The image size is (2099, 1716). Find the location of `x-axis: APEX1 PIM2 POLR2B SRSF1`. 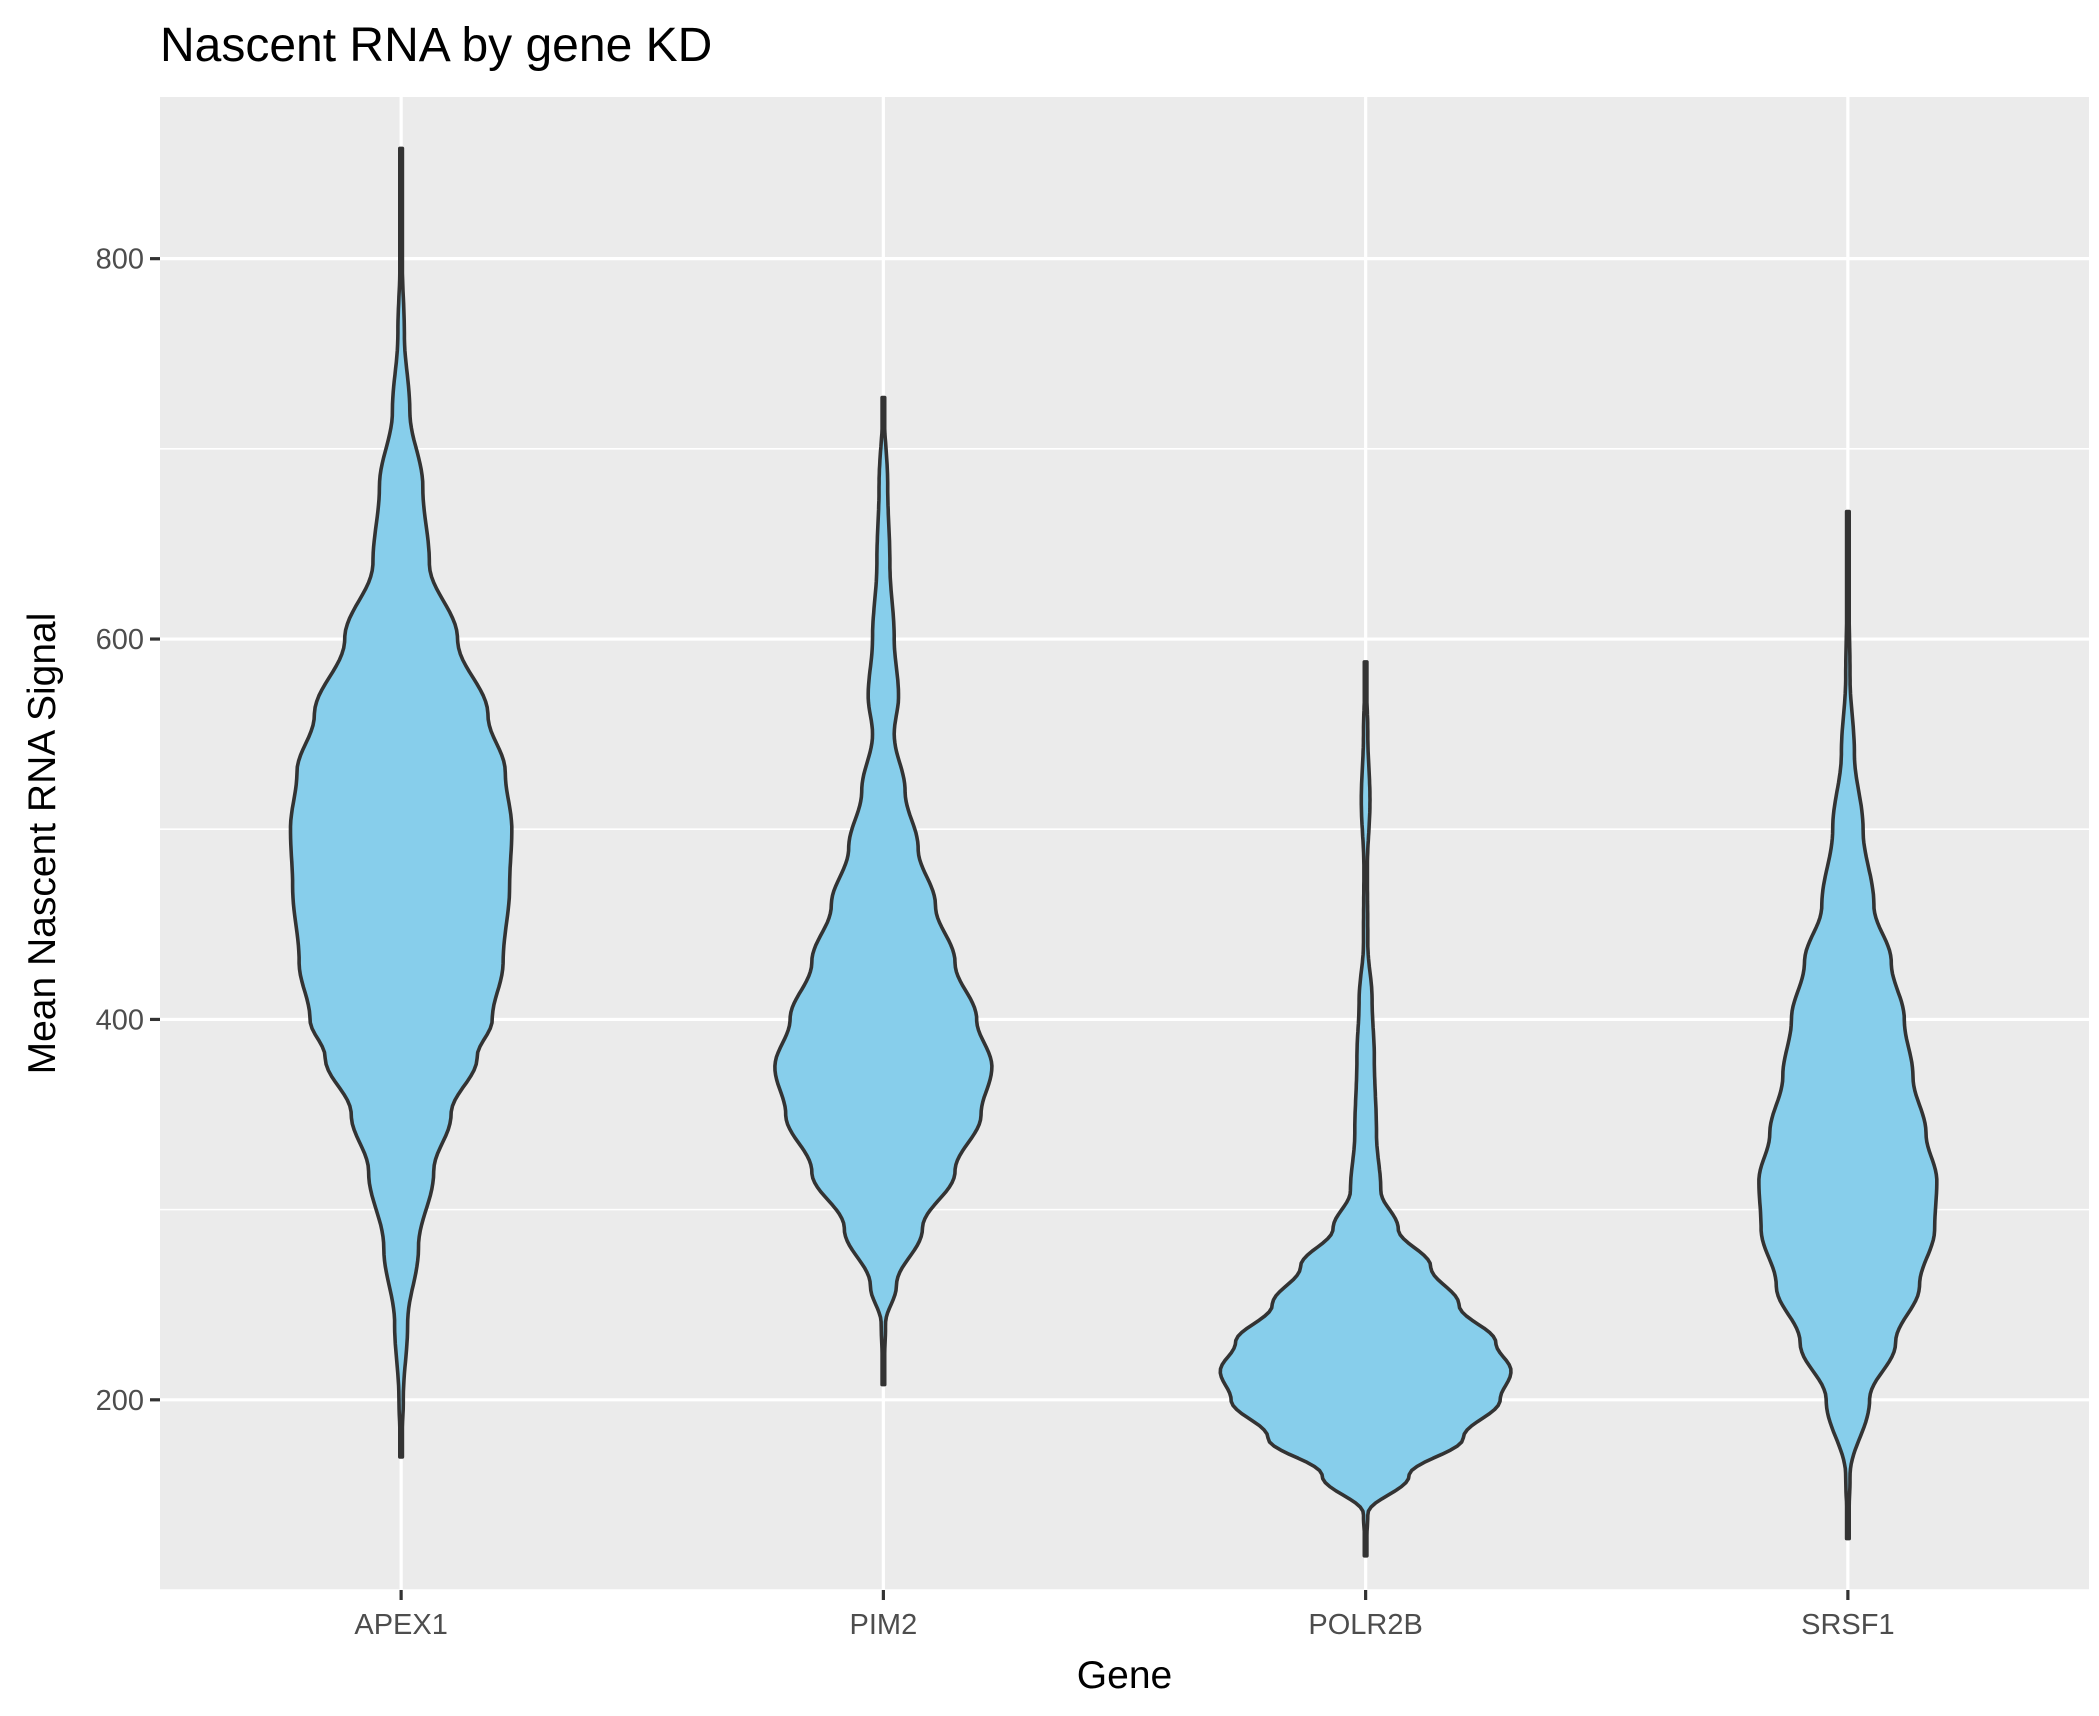

x-axis: APEX1 PIM2 POLR2B SRSF1 is located at coordinates (1124, 1615).